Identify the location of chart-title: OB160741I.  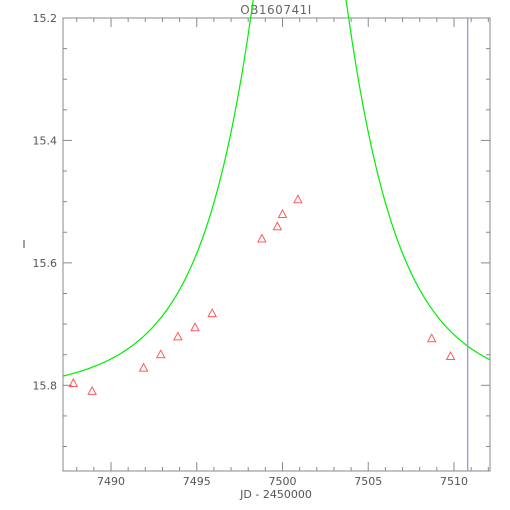
(276, 10).